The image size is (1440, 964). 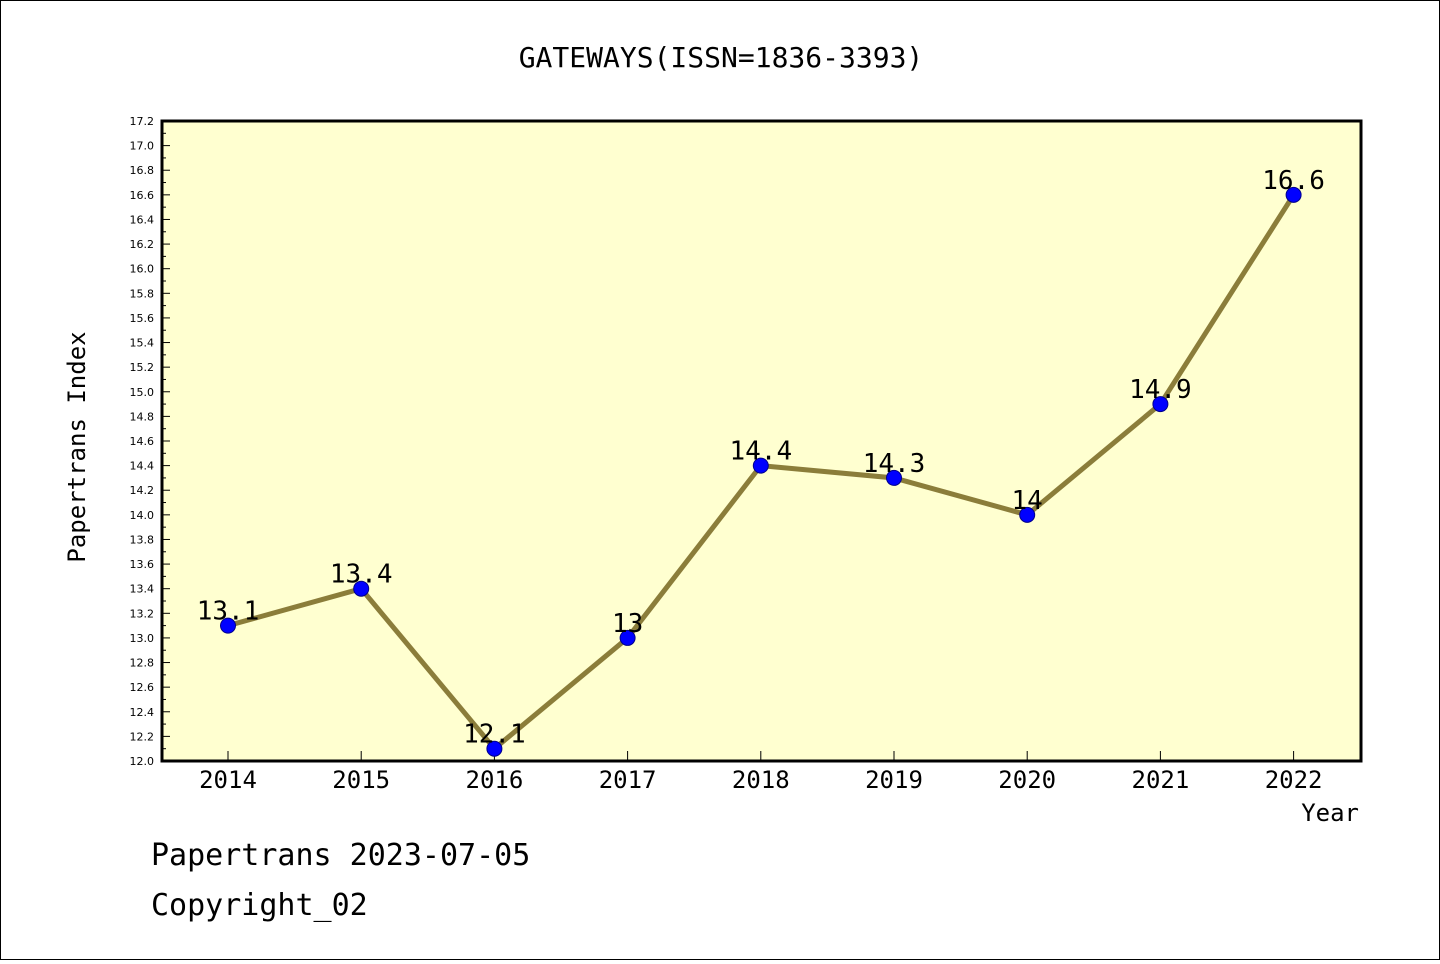 I want to click on x-tick-label: 2019, so click(x=894, y=780).